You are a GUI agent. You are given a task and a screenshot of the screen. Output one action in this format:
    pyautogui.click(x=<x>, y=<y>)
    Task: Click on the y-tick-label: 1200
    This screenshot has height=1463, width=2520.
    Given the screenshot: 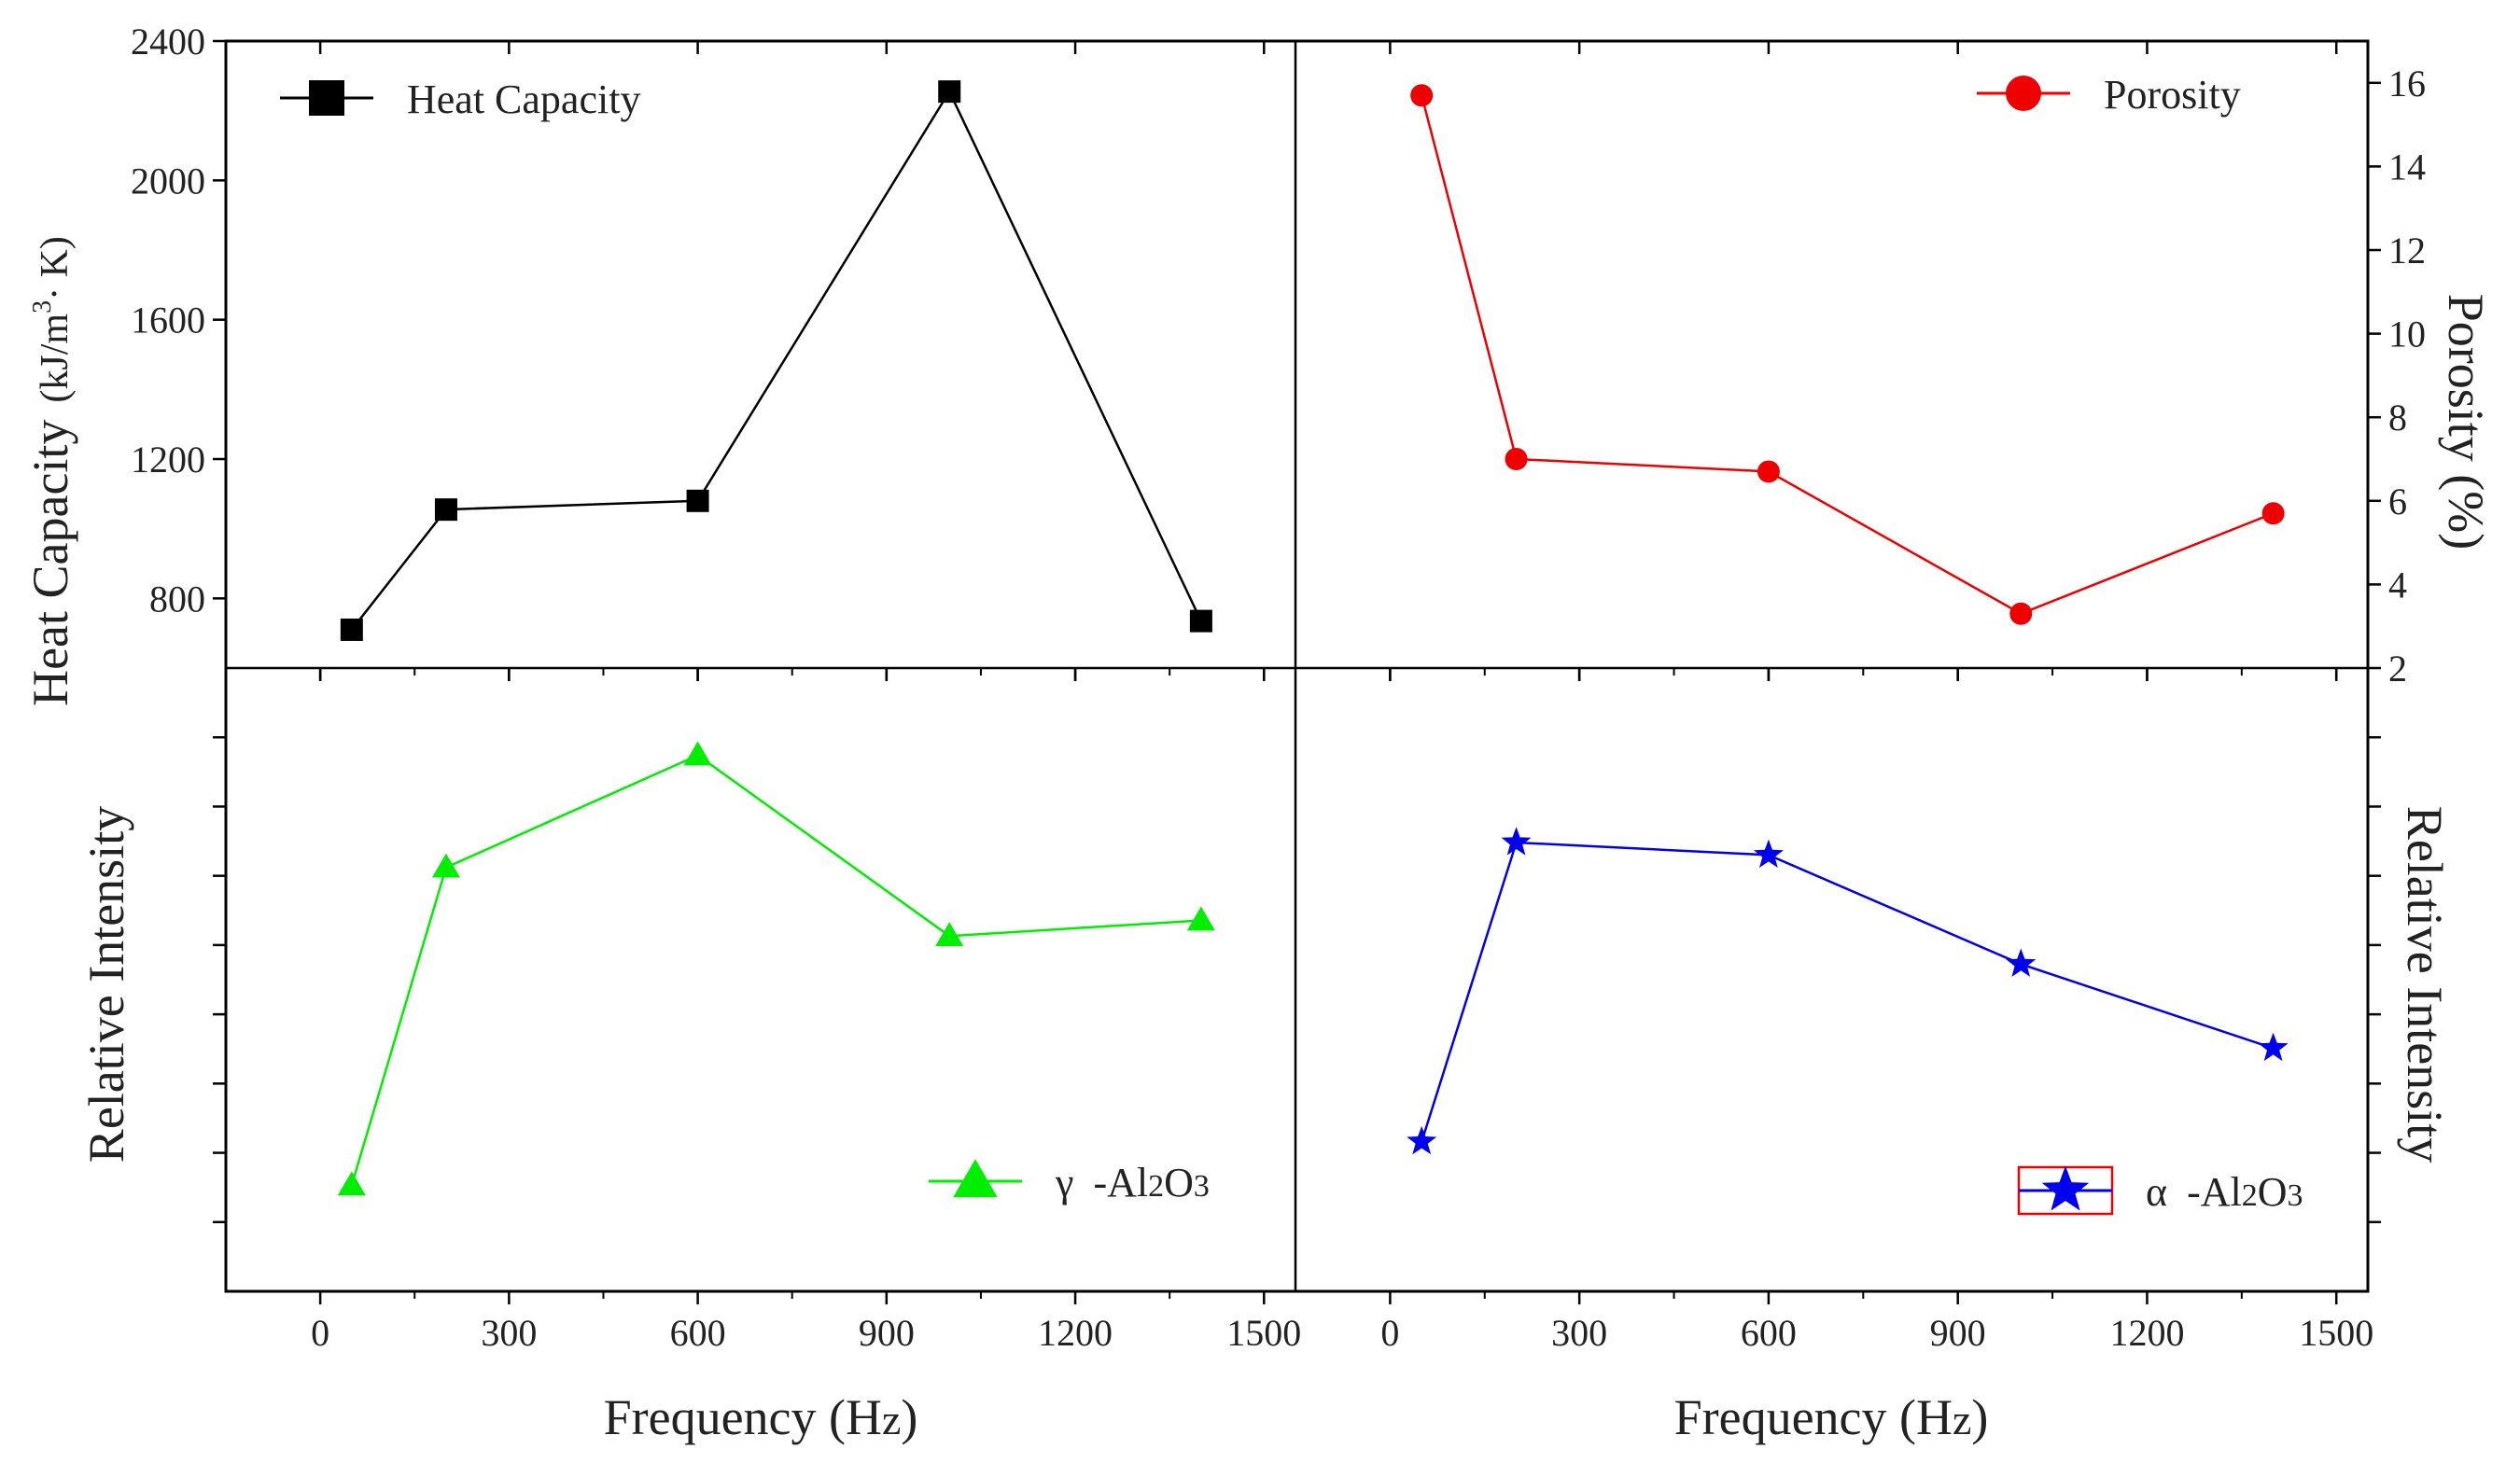 What is the action you would take?
    pyautogui.click(x=168, y=460)
    